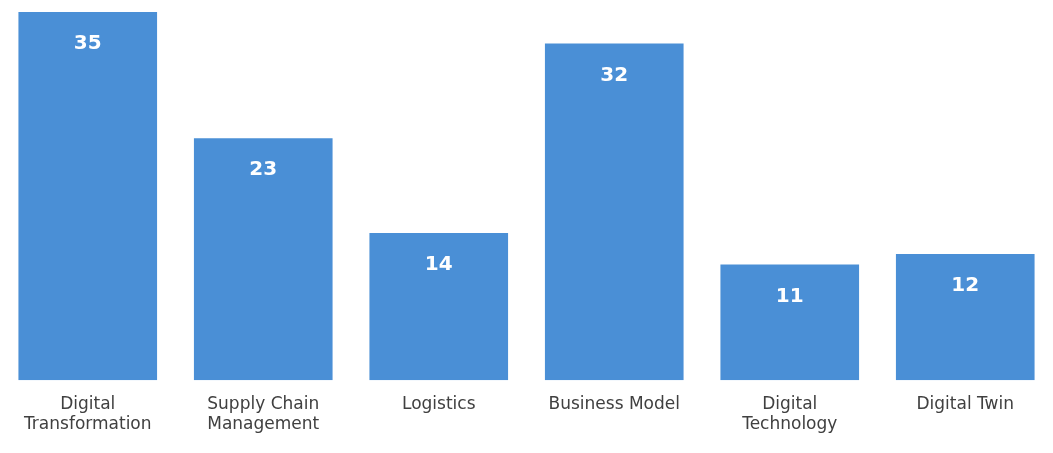  I want to click on x-tick-label: Logistics, so click(438, 402).